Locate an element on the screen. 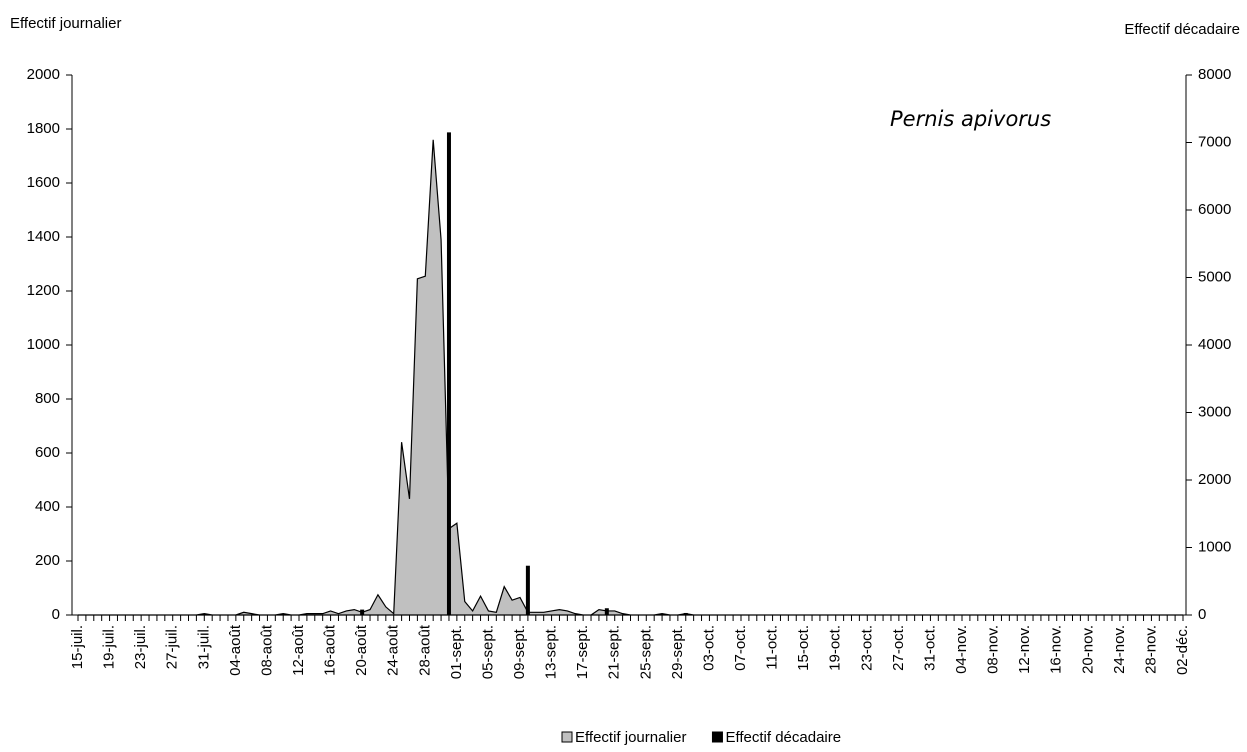 The width and height of the screenshot is (1247, 752). x-tick-label: 29-sept. is located at coordinates (677, 652).